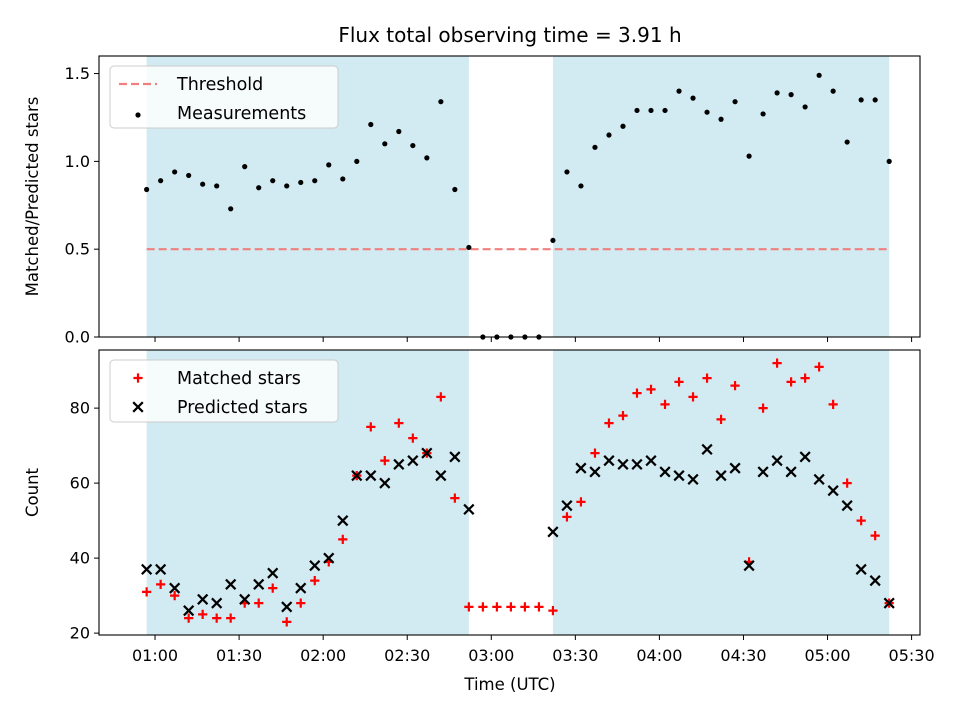 The width and height of the screenshot is (960, 720). Describe the element at coordinates (80, 633) in the screenshot. I see `y-tick-label: 20` at that location.